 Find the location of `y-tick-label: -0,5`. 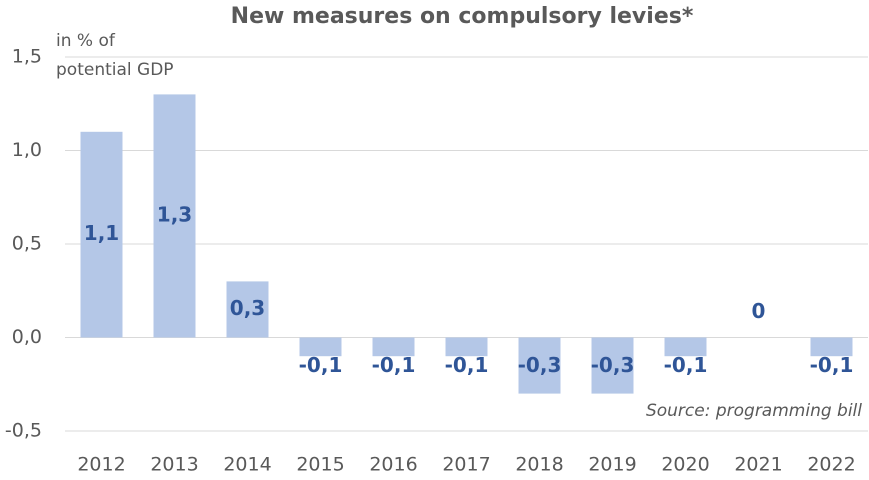

y-tick-label: -0,5 is located at coordinates (23, 431).